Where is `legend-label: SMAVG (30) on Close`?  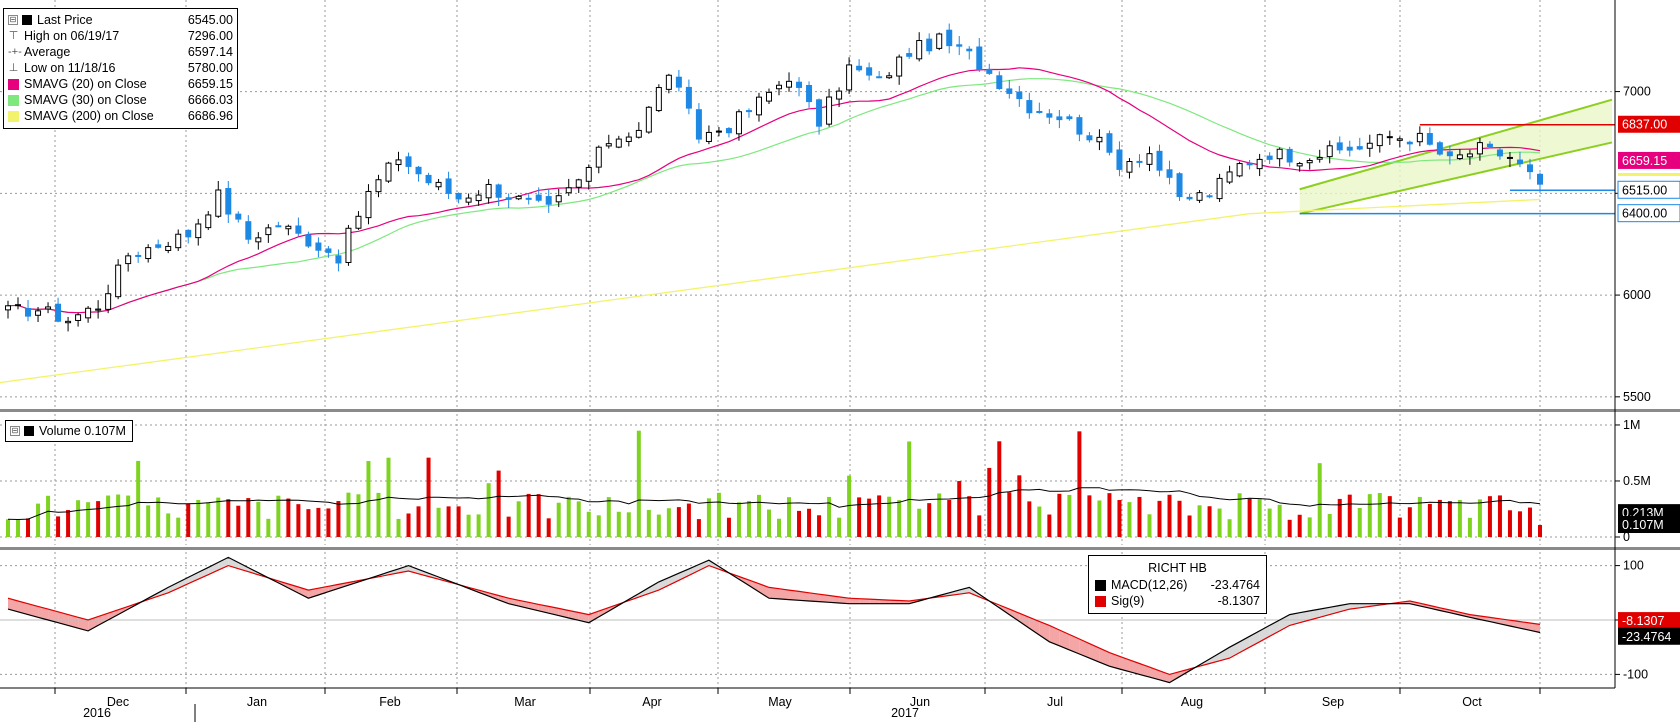 legend-label: SMAVG (30) on Close is located at coordinates (85, 100).